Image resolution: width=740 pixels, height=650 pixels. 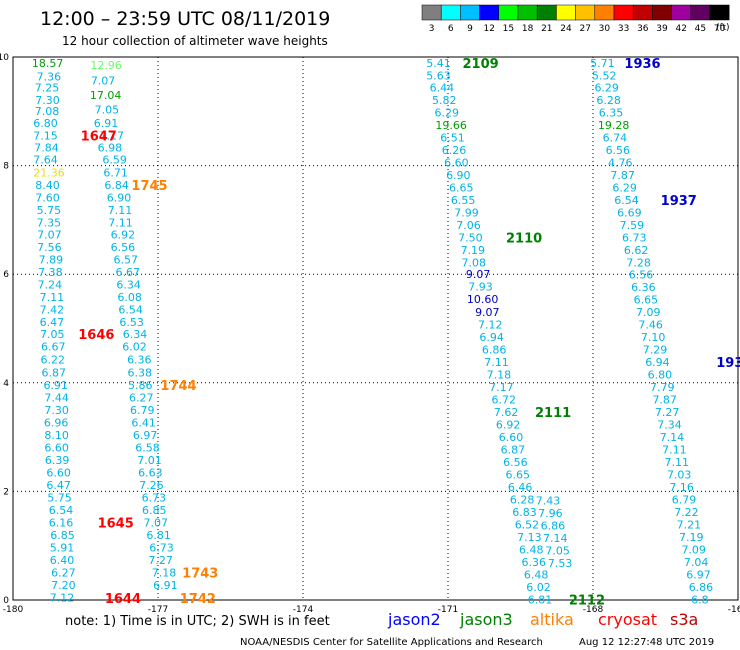 I want to click on swh-label: 6.48, so click(x=536, y=574).